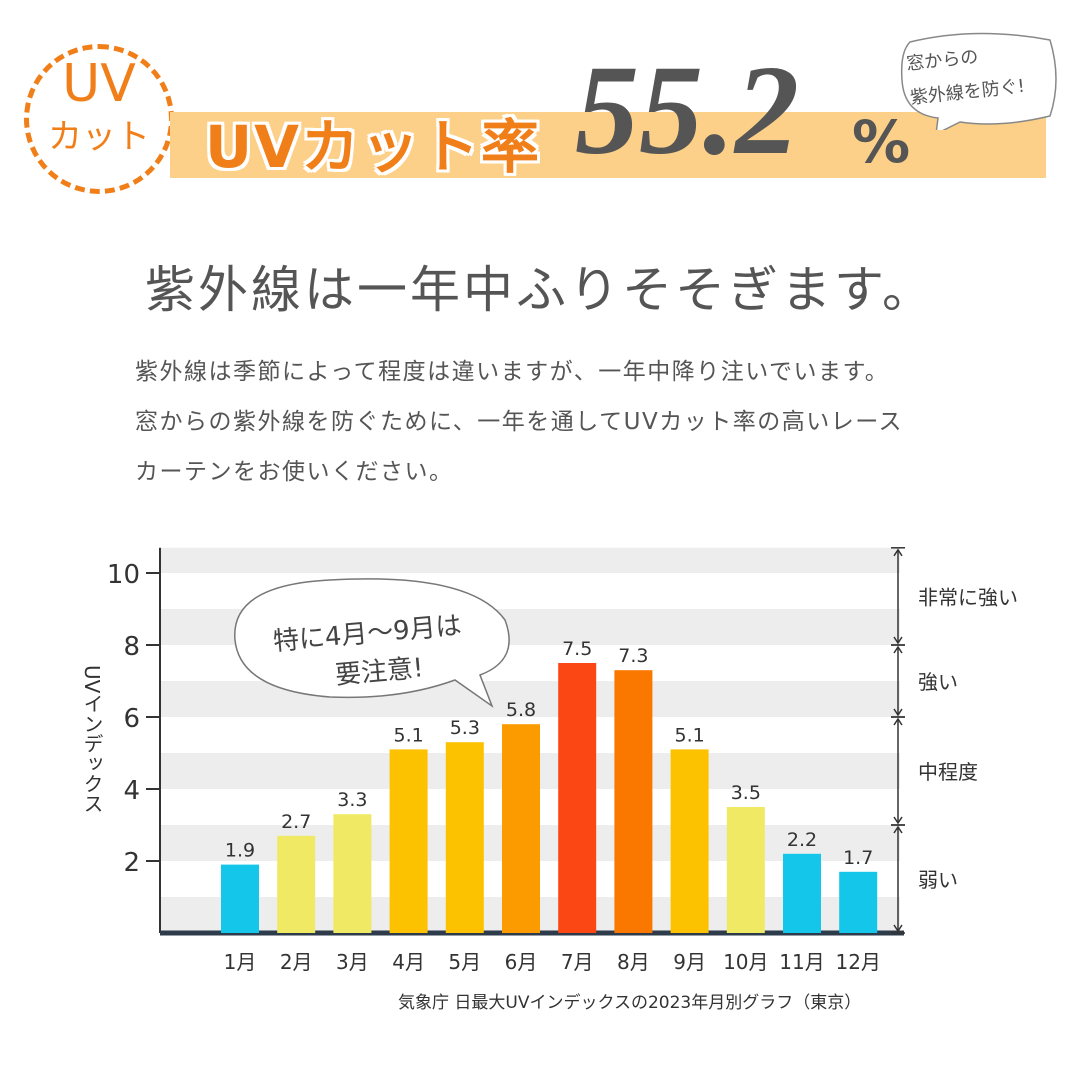 This screenshot has width=1080, height=1080. I want to click on uv-cut-rate-unit: %, so click(881, 142).